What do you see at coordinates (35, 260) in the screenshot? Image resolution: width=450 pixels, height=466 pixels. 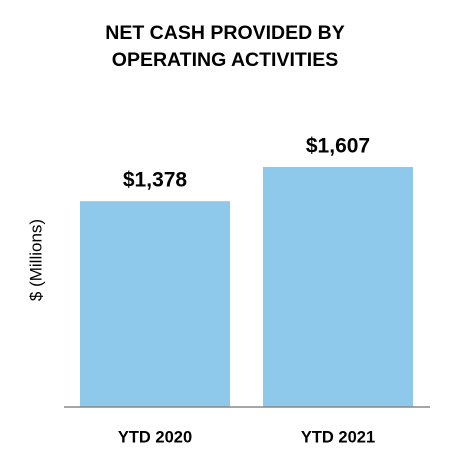 I see `y-axis-label: $ (Millions)` at bounding box center [35, 260].